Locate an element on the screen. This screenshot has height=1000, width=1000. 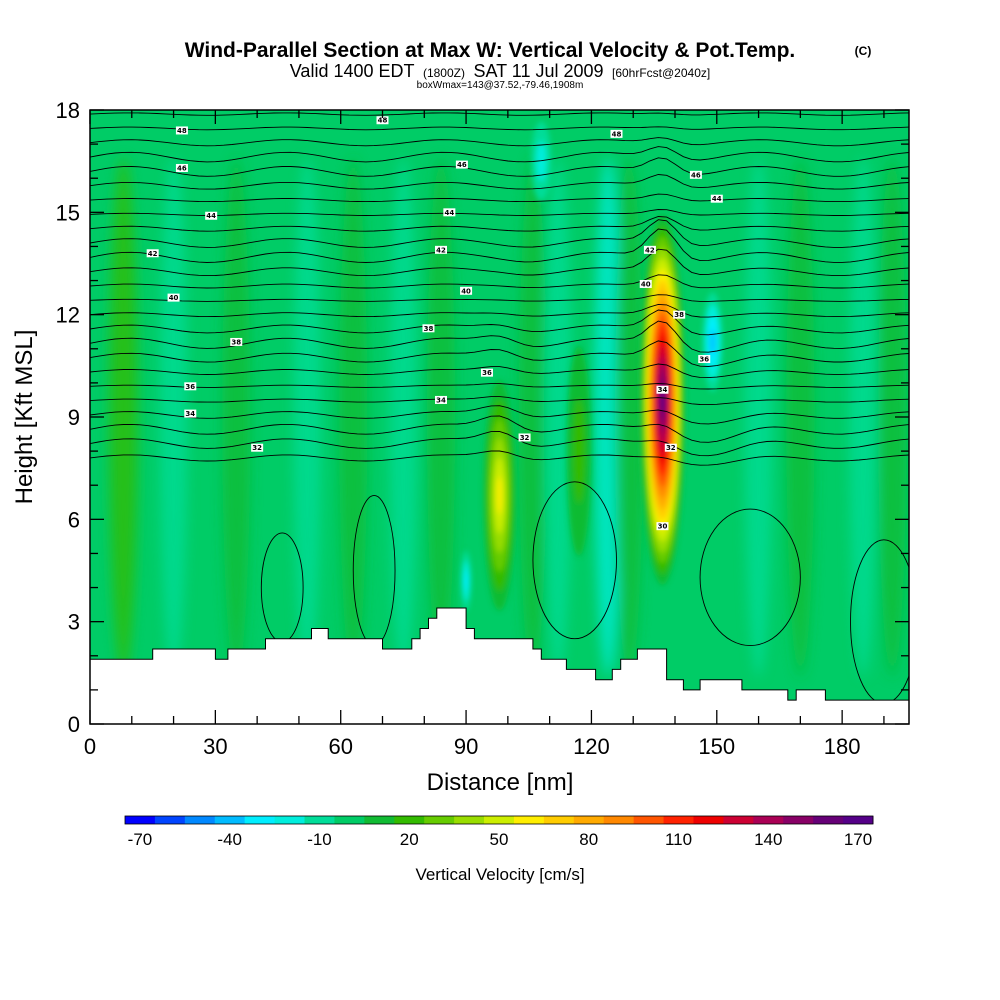
low-level-contour is located at coordinates (574, 560).